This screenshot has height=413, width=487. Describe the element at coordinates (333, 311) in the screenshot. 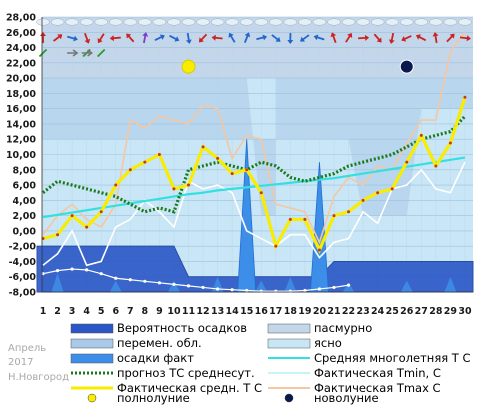

I see `x-tick-label: 21` at that location.